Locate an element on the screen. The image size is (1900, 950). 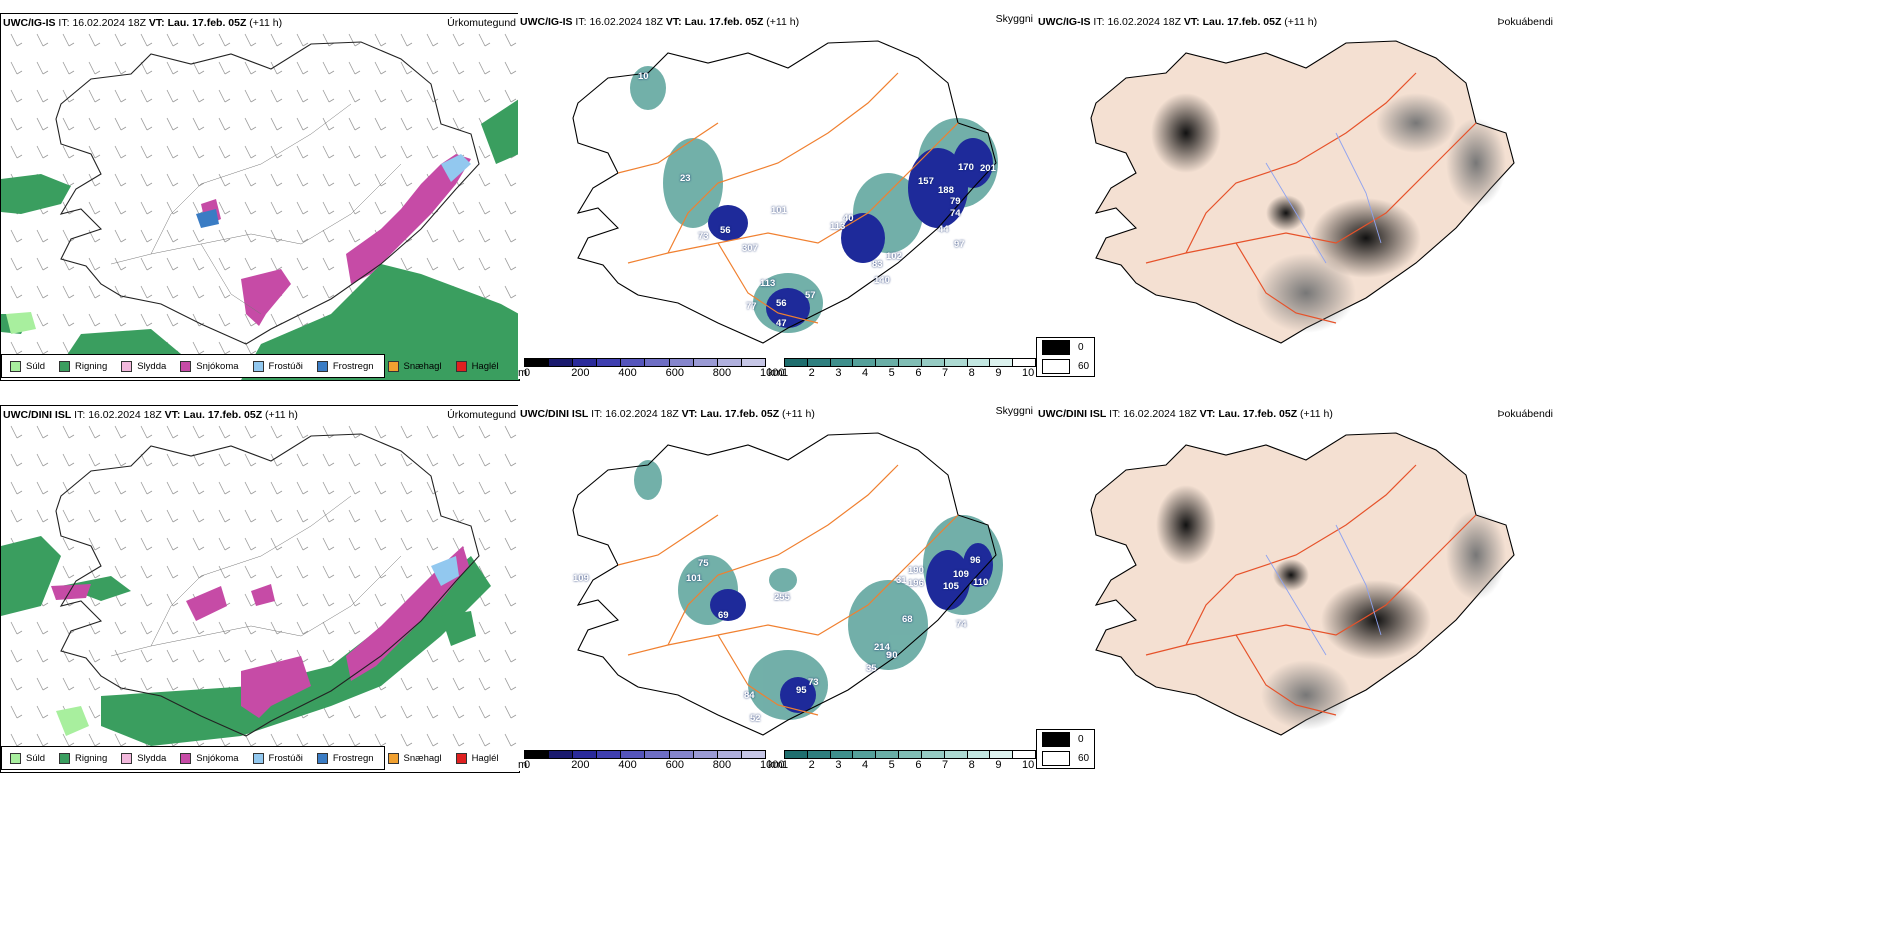
legend-item: Frostúði is located at coordinates (277, 366).